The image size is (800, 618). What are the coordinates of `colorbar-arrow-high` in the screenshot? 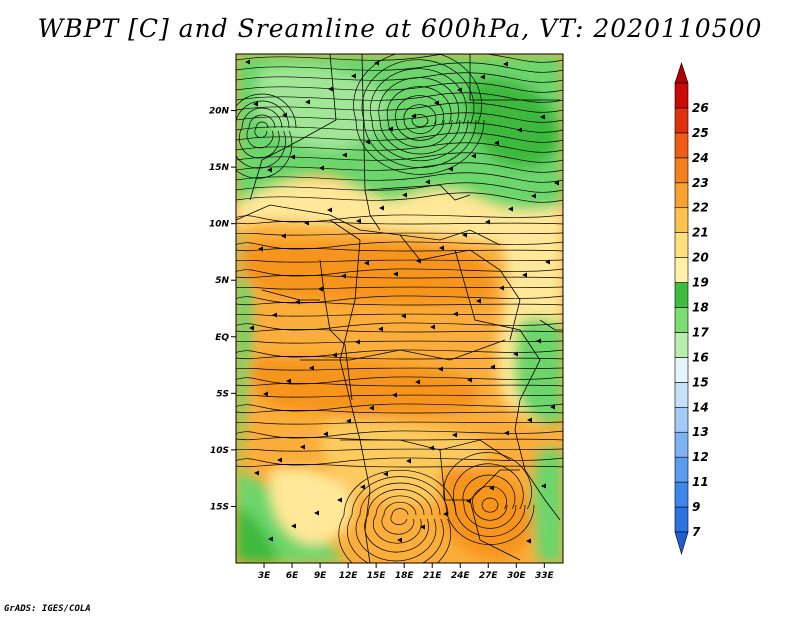 It's located at (681, 73).